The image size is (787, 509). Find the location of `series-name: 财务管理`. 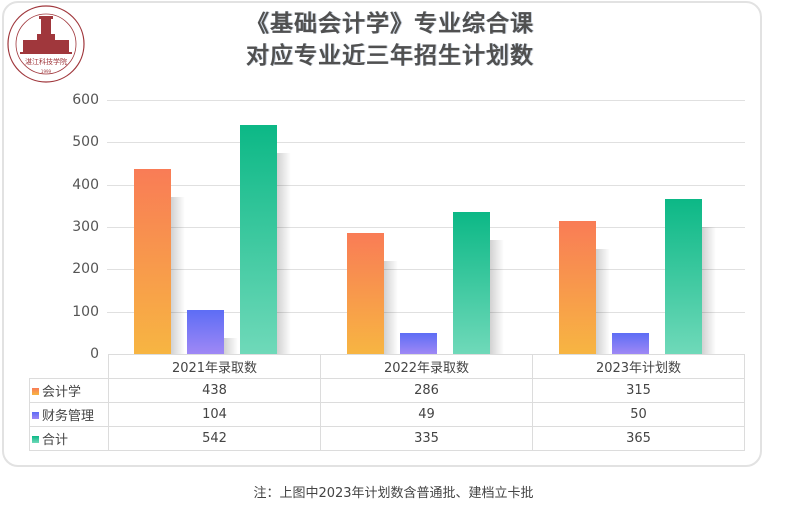

series-name: 财务管理 is located at coordinates (68, 416).